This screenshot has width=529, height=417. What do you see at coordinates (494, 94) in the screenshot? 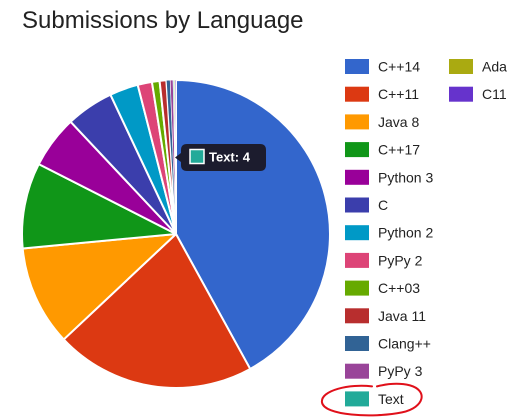
I see `legend-label-c11: C11` at bounding box center [494, 94].